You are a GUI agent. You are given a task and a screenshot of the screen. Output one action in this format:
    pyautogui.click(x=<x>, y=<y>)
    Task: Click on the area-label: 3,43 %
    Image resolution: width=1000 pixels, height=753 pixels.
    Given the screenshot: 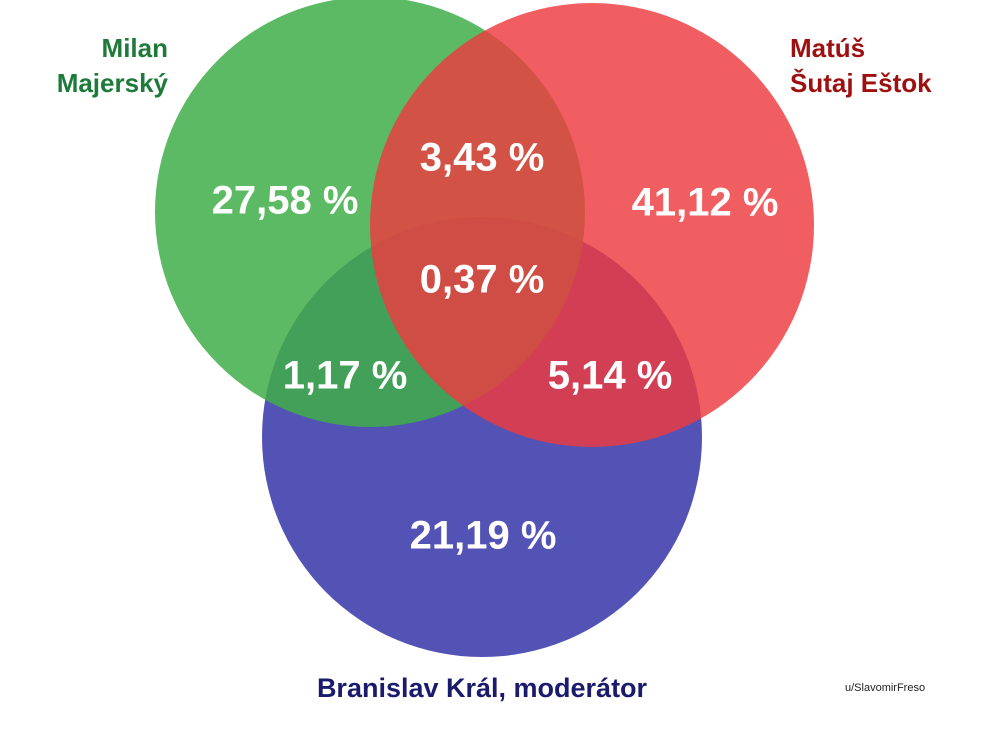 What is the action you would take?
    pyautogui.click(x=482, y=158)
    